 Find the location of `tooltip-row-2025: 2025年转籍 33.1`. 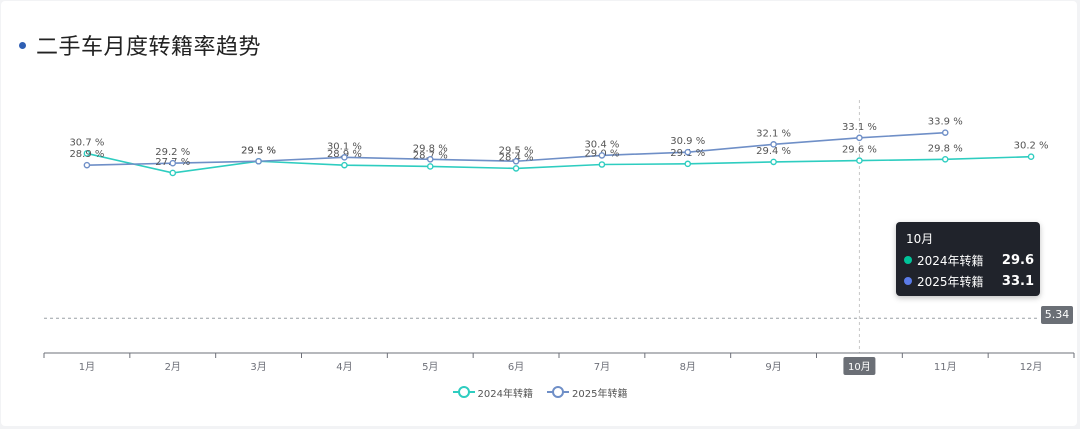

tooltip-row-2025: 2025年转籍 33.1 is located at coordinates (969, 281).